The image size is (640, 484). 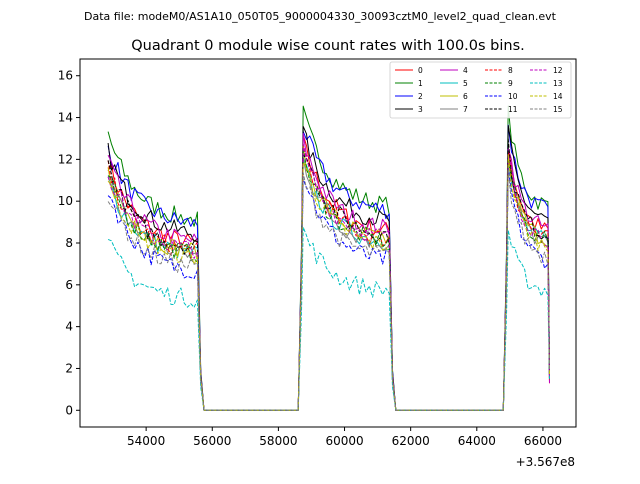 What do you see at coordinates (558, 70) in the screenshot?
I see `legend-label: 12` at bounding box center [558, 70].